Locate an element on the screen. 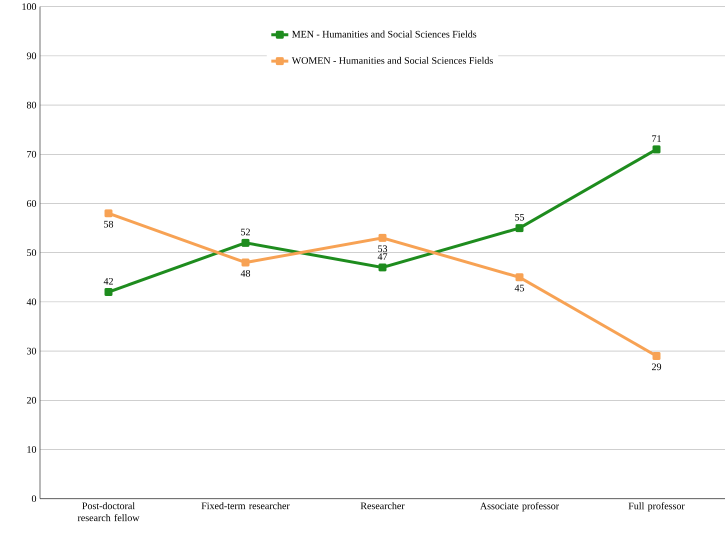 This screenshot has height=554, width=727. x-tick-label: Researcher is located at coordinates (382, 506).